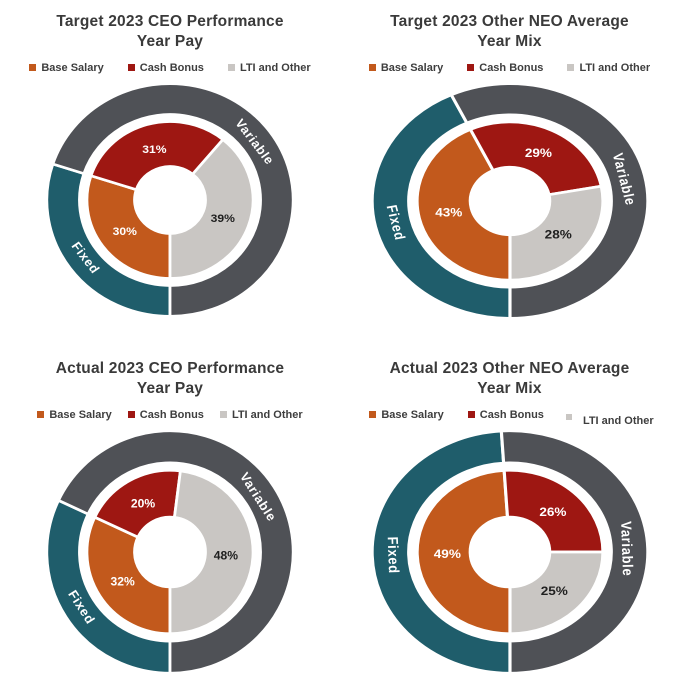 The width and height of the screenshot is (679, 695). I want to click on title-line-1: Target 2023 Other NEO Average, so click(509, 21).